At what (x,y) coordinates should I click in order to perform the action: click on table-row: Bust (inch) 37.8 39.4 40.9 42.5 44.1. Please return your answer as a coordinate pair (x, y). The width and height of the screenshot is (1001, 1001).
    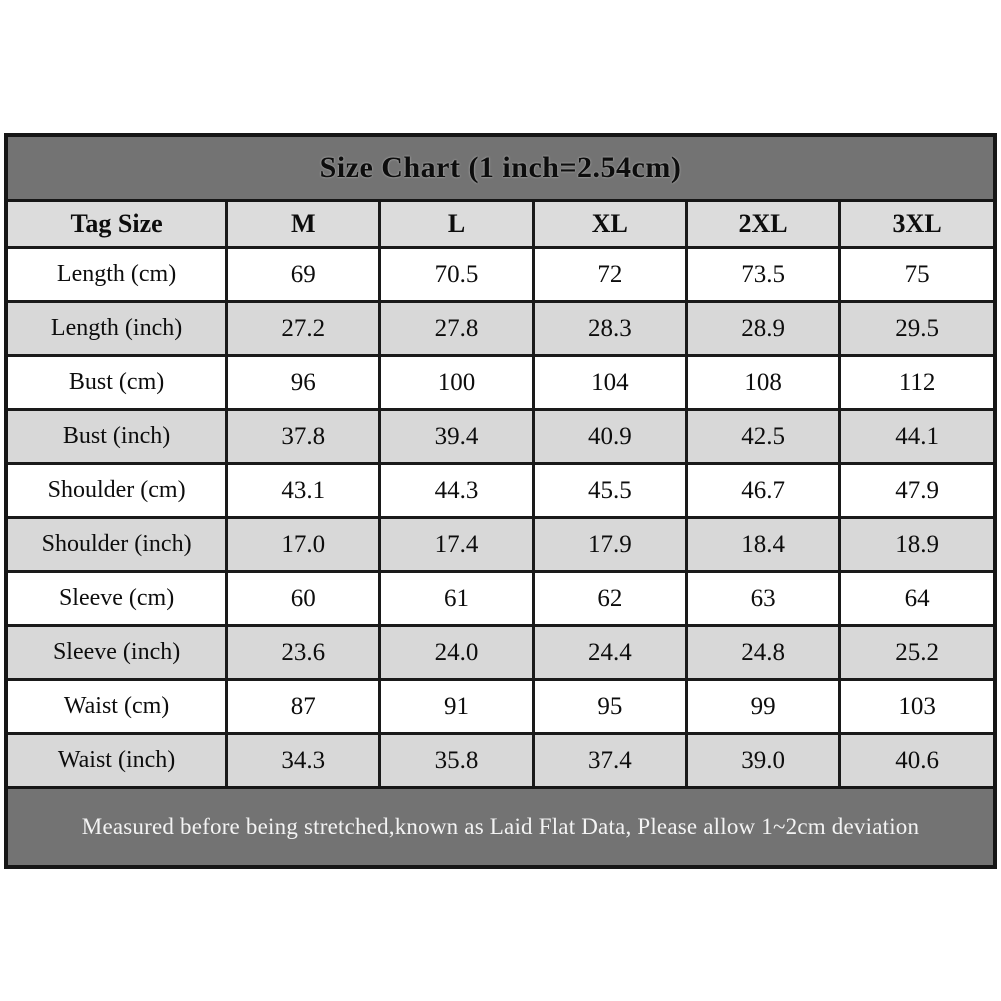
    Looking at the image, I should click on (500, 436).